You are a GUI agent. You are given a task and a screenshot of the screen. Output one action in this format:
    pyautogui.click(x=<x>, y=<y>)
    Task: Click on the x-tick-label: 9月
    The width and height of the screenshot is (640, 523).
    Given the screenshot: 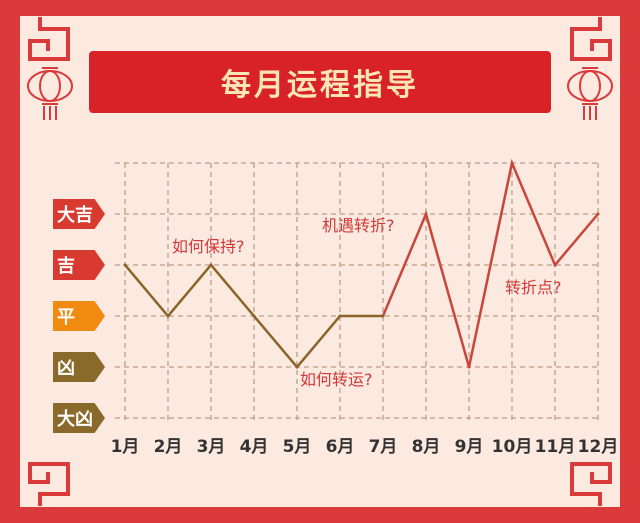 What is the action you would take?
    pyautogui.click(x=469, y=447)
    